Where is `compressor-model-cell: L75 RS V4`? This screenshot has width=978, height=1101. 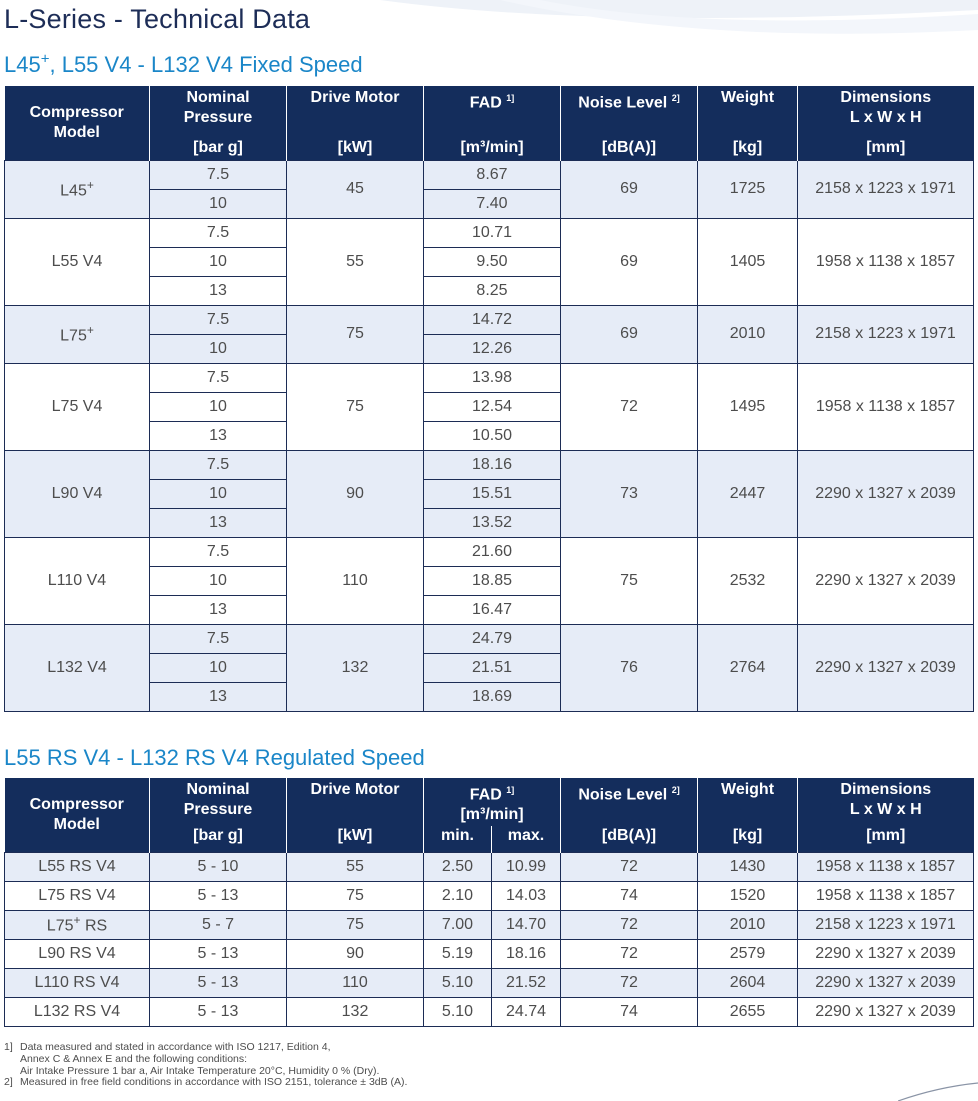 compressor-model-cell: L75 RS V4 is located at coordinates (77, 895).